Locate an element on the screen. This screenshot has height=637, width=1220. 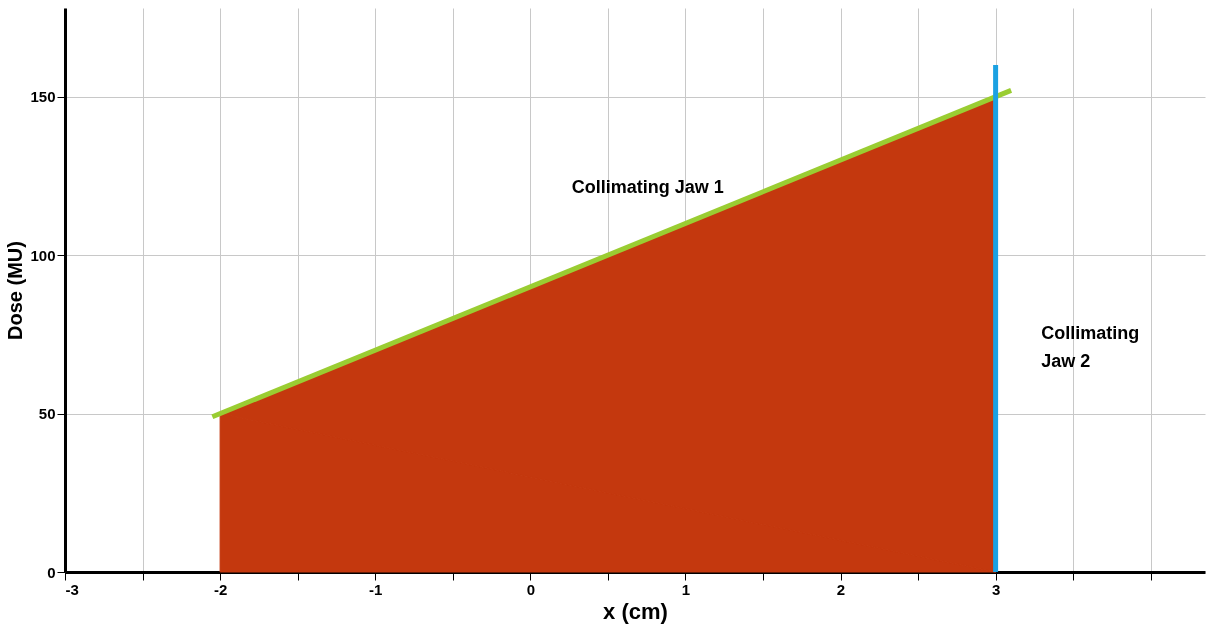
y-axis-title: Dose (MU) is located at coordinates (15, 290).